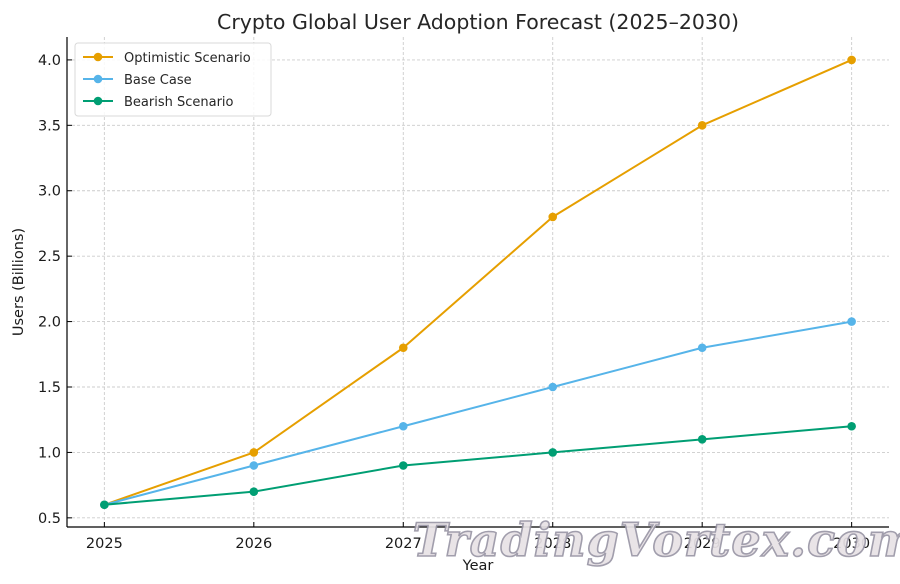 The image size is (900, 584). What do you see at coordinates (158, 80) in the screenshot?
I see `legend-label: Base Case` at bounding box center [158, 80].